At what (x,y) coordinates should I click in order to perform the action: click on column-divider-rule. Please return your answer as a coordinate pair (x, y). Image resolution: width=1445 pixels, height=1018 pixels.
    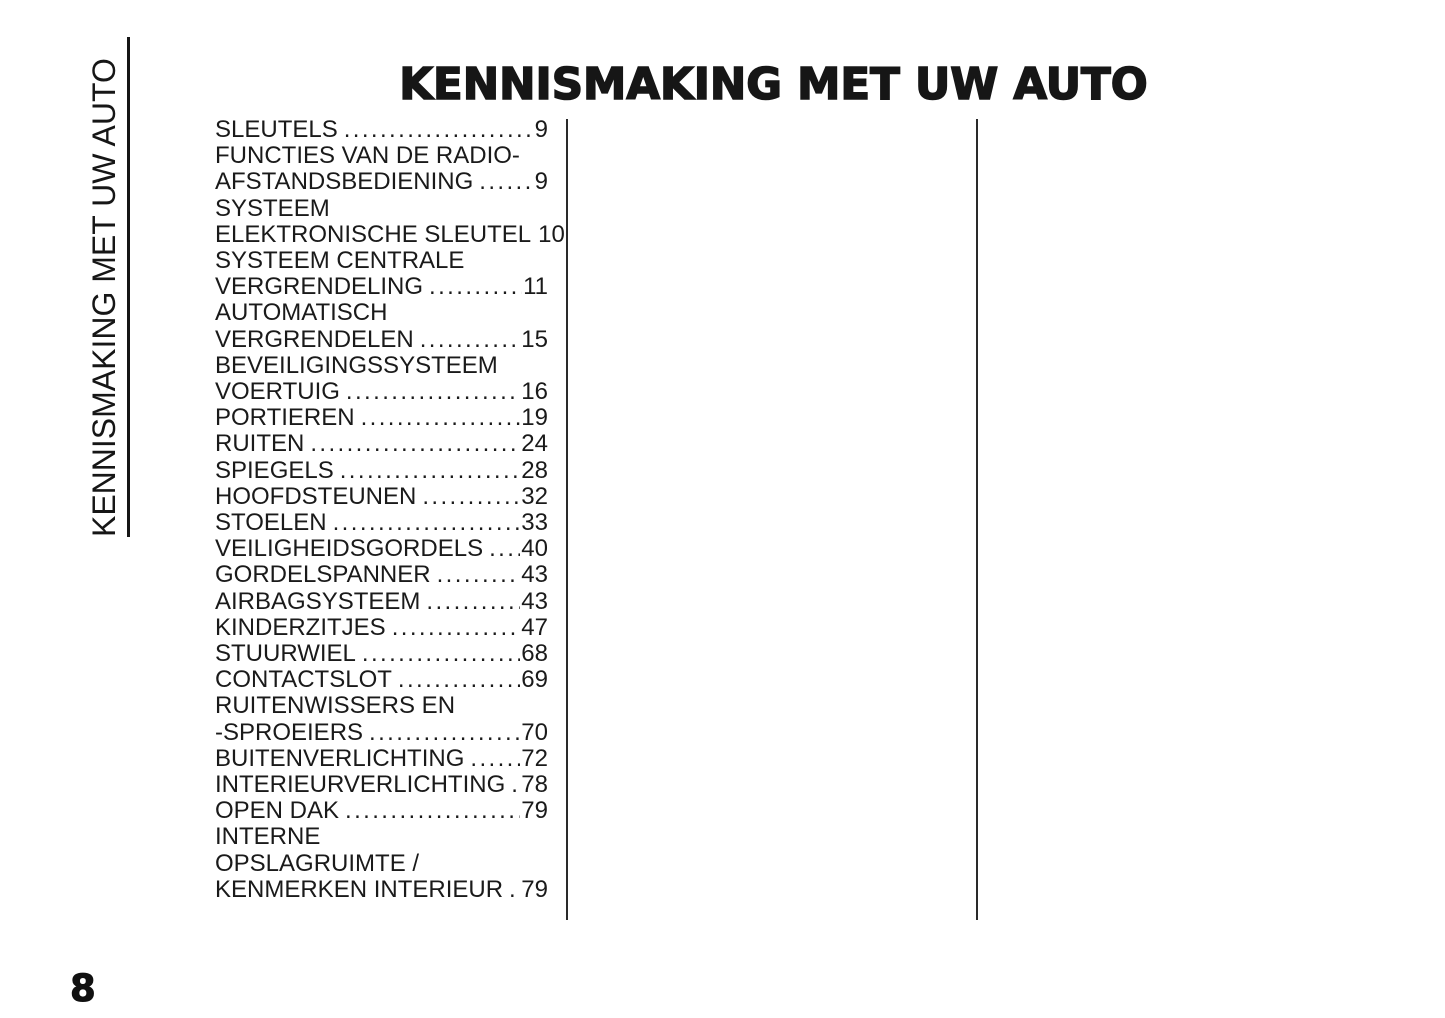
    Looking at the image, I should click on (977, 519).